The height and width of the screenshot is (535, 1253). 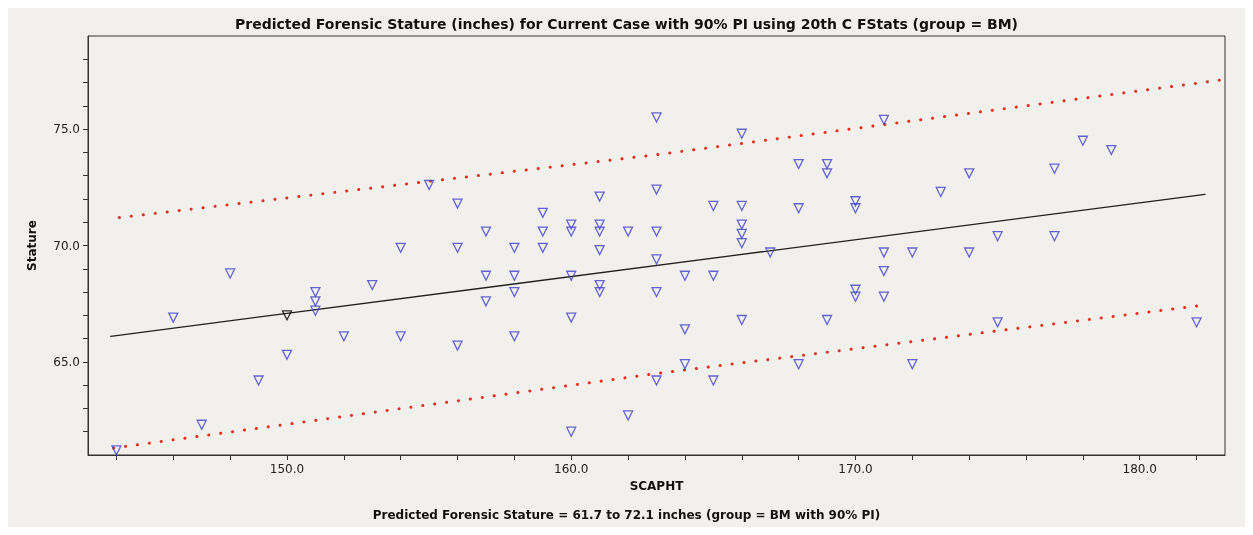 What do you see at coordinates (66, 361) in the screenshot?
I see `y-tick-label: 65.0` at bounding box center [66, 361].